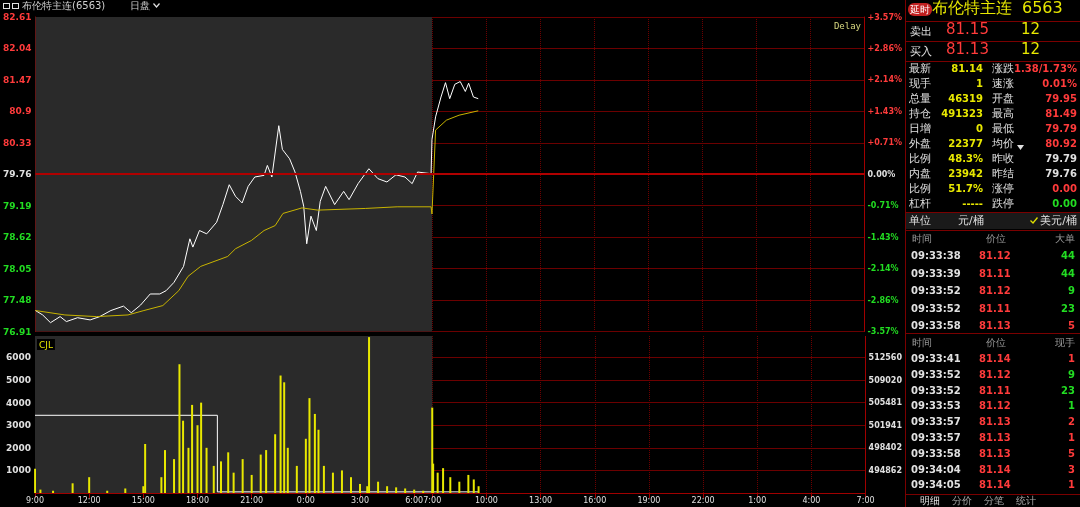  What do you see at coordinates (35, 500) in the screenshot?
I see `x-tick-label: 9:00` at bounding box center [35, 500].